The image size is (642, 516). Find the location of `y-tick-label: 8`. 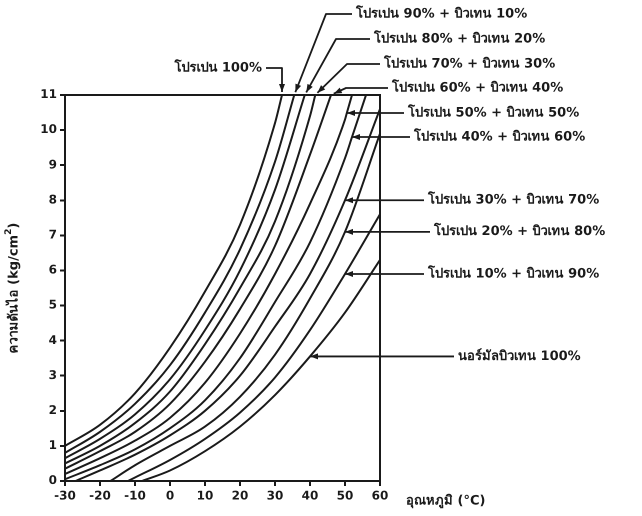

y-tick-label: 8 is located at coordinates (52, 199).